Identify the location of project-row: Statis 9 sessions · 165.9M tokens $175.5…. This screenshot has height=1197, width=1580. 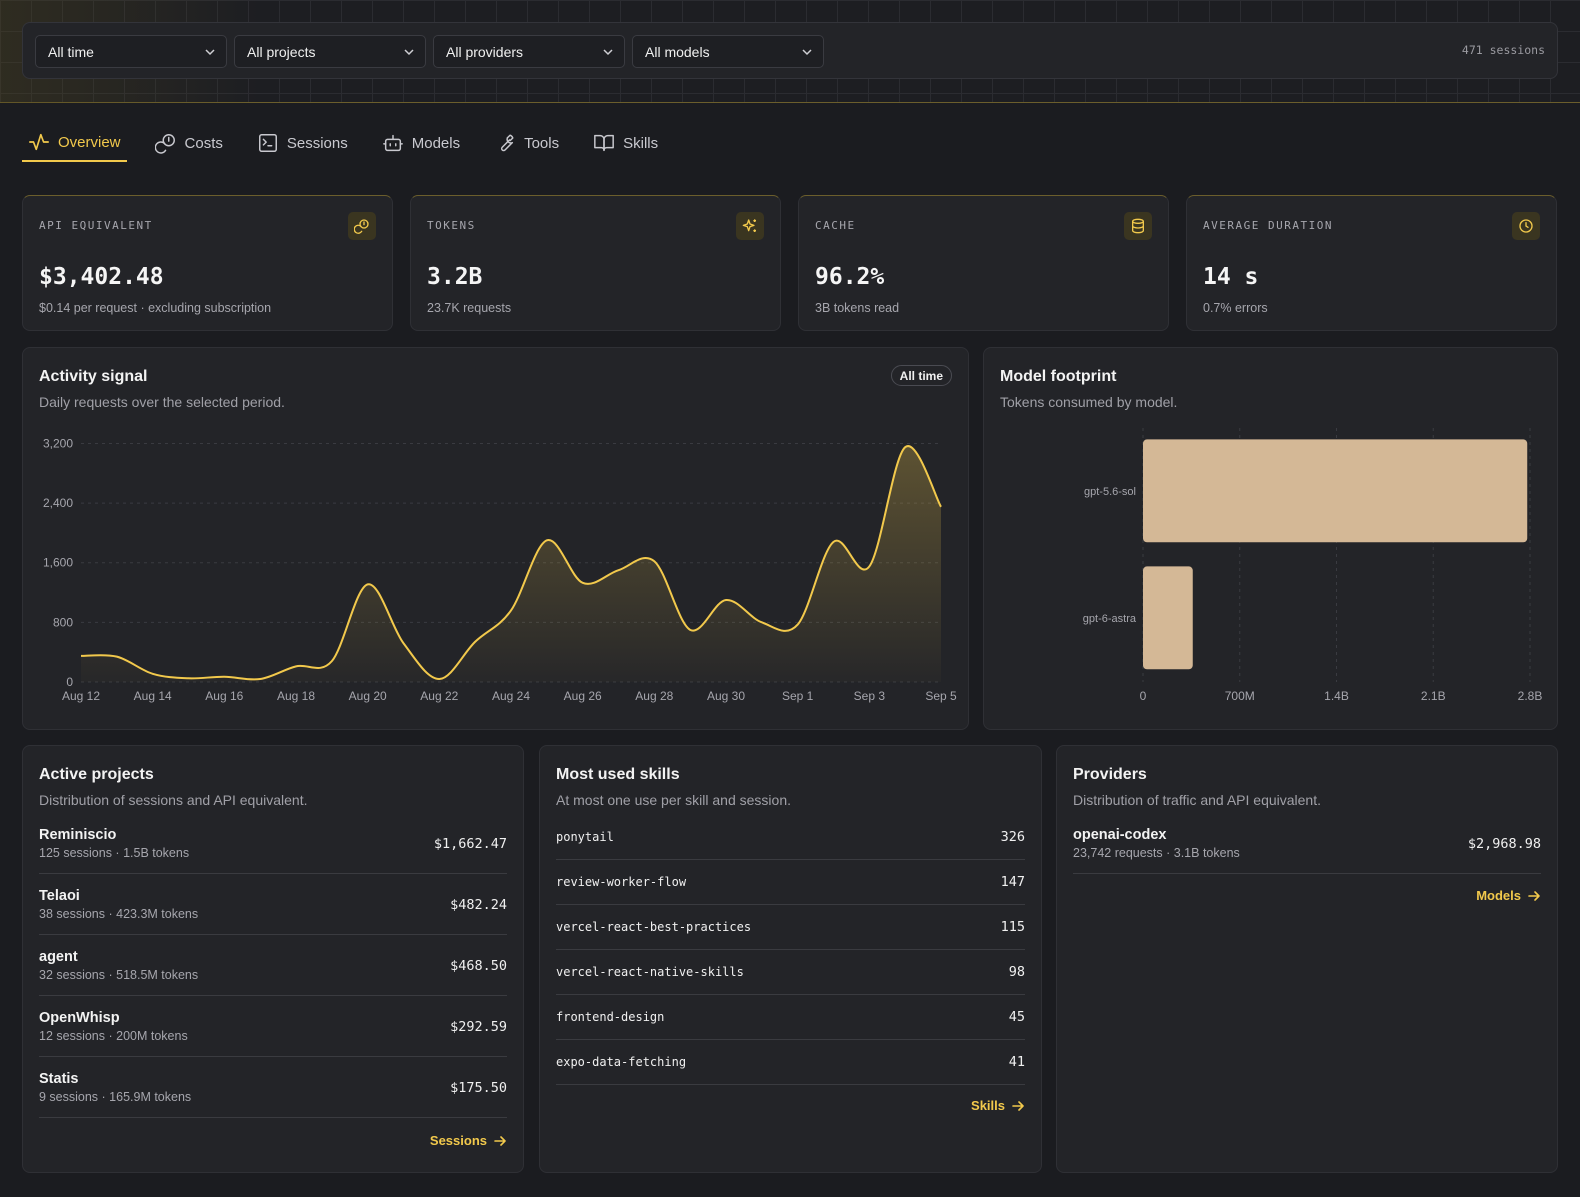
(273, 1094).